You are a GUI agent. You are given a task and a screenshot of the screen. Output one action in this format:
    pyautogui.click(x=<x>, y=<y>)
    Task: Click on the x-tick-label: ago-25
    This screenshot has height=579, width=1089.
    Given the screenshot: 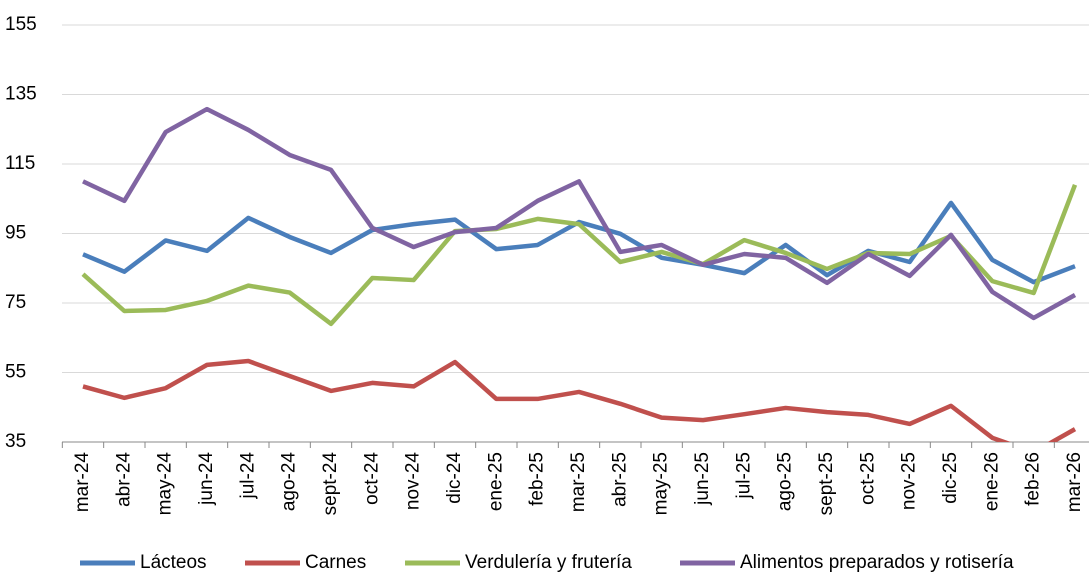 What is the action you would take?
    pyautogui.click(x=785, y=481)
    